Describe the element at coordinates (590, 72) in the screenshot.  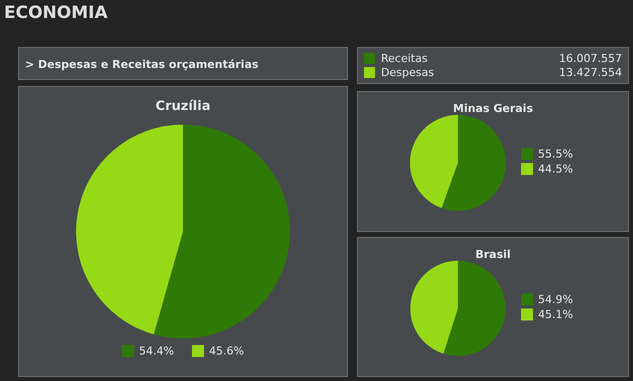
I see `text: 13.427.554` at that location.